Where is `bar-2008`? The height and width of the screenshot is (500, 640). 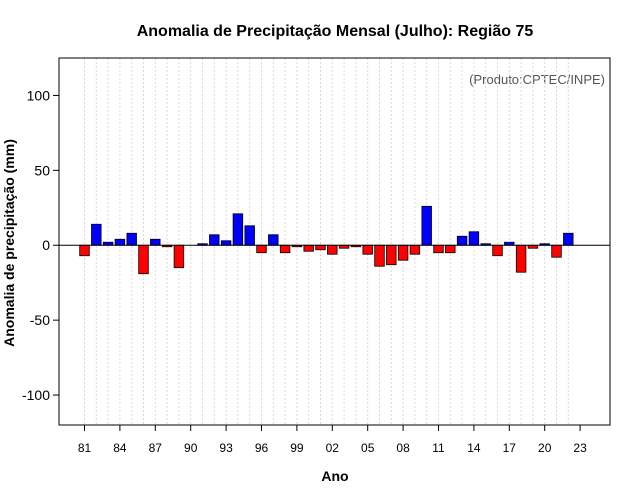
bar-2008 is located at coordinates (403, 252).